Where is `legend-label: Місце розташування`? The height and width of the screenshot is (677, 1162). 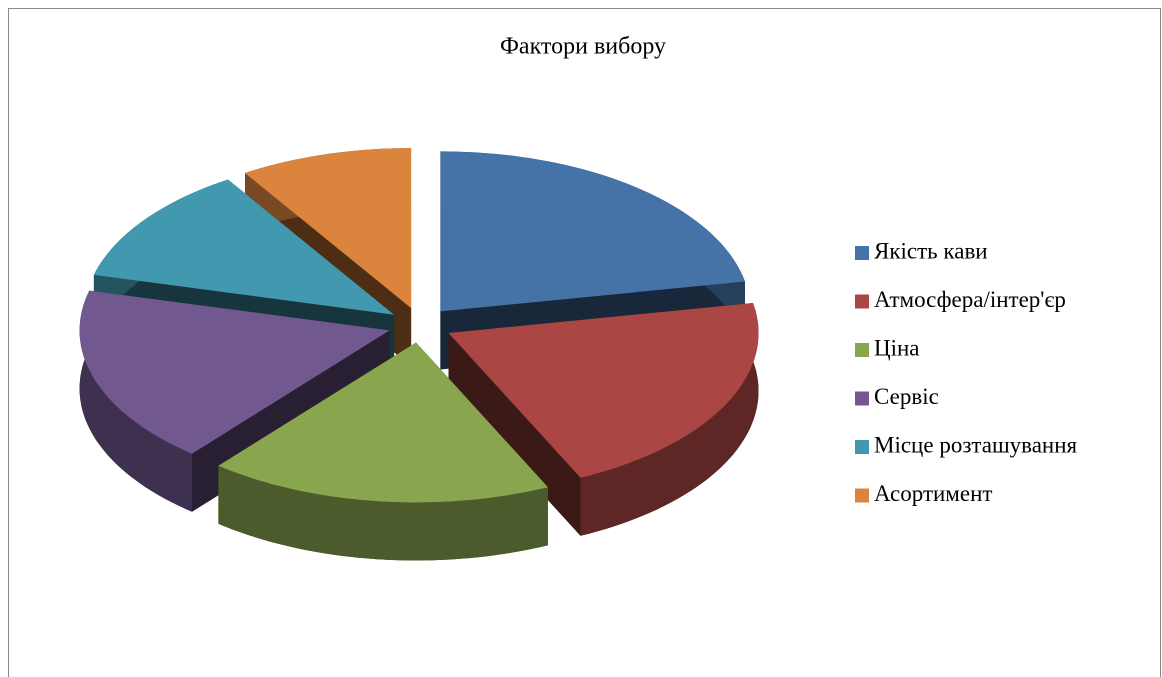 legend-label: Місце розташування is located at coordinates (976, 444).